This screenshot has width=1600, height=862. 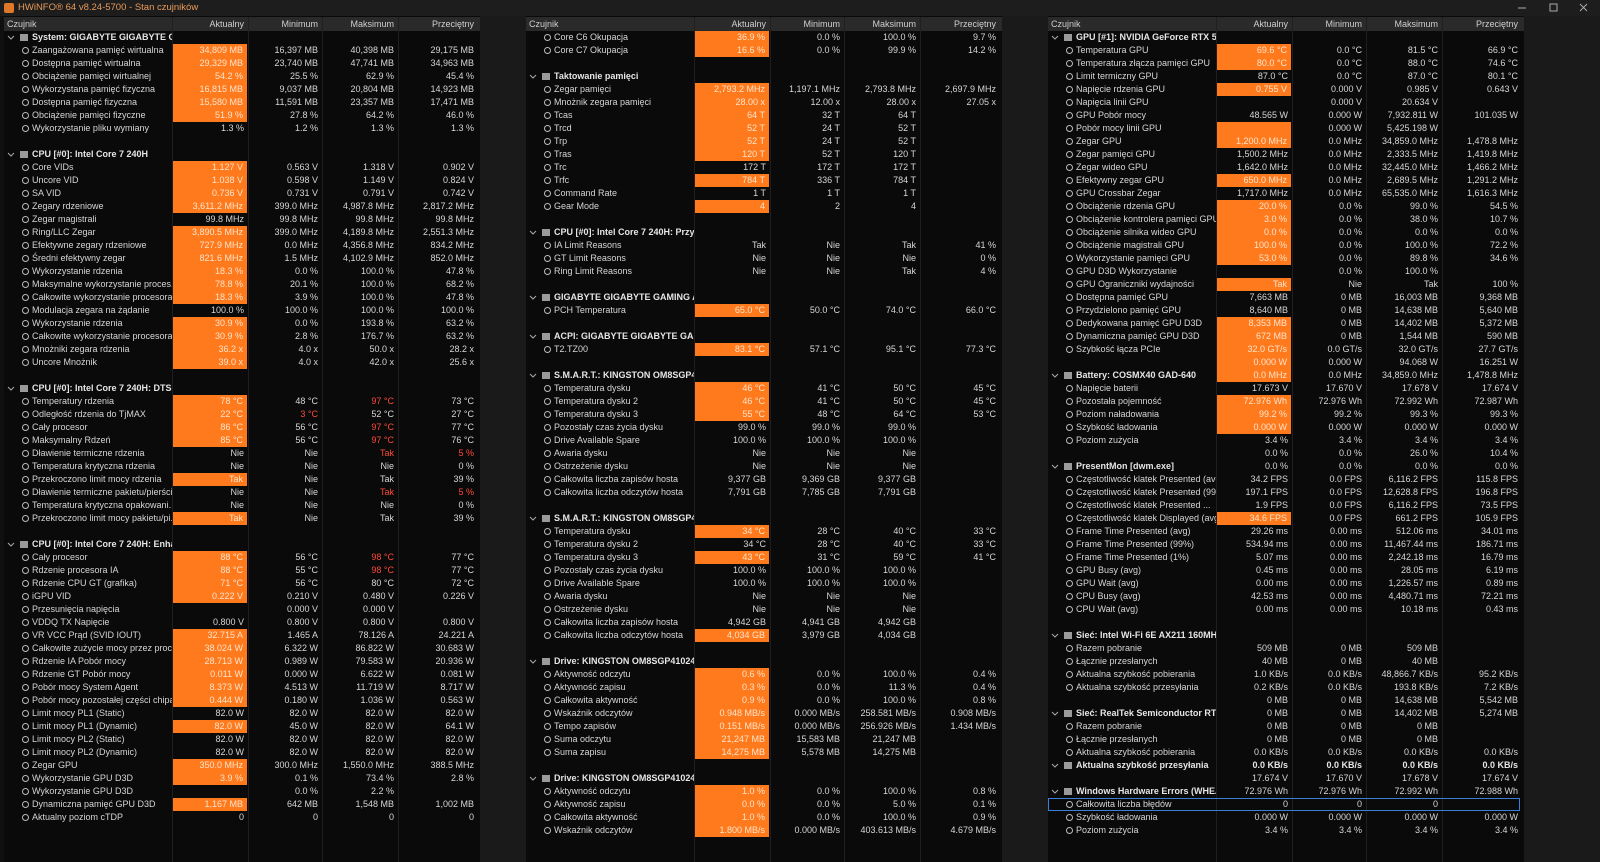 What do you see at coordinates (1136, 375) in the screenshot?
I see `section-title: Battery: COSMX40 GAD-640` at bounding box center [1136, 375].